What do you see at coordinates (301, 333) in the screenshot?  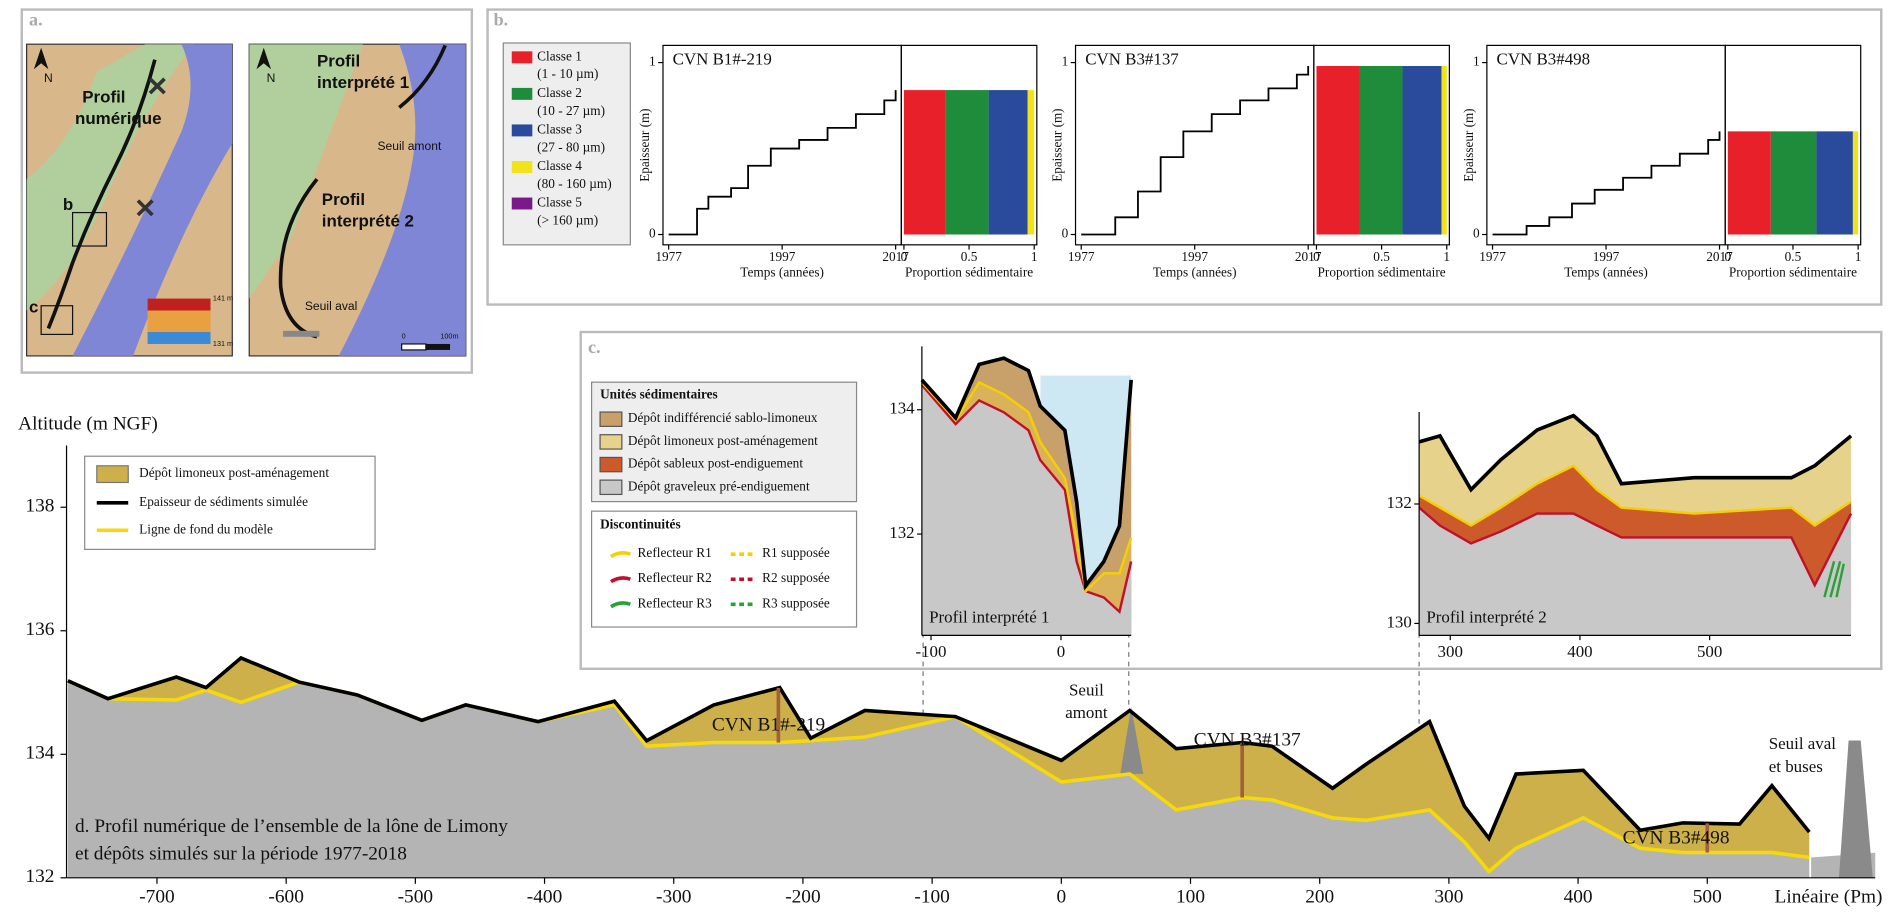 I see `seuil-aval-mark` at bounding box center [301, 333].